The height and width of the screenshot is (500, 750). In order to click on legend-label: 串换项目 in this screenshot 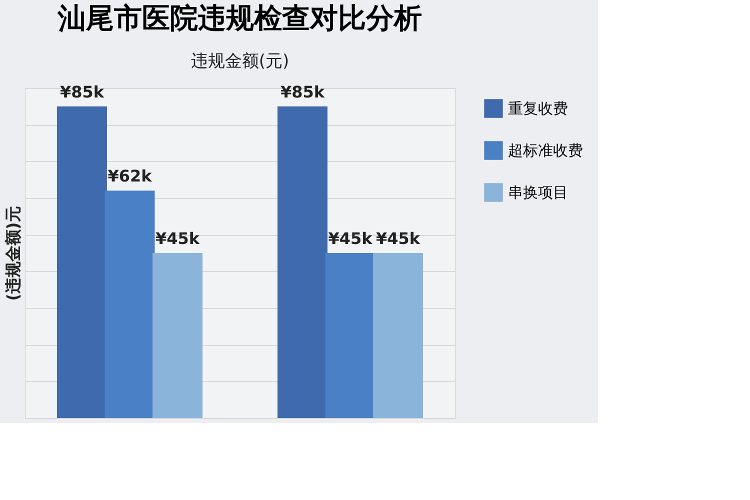, I will do `click(538, 193)`.